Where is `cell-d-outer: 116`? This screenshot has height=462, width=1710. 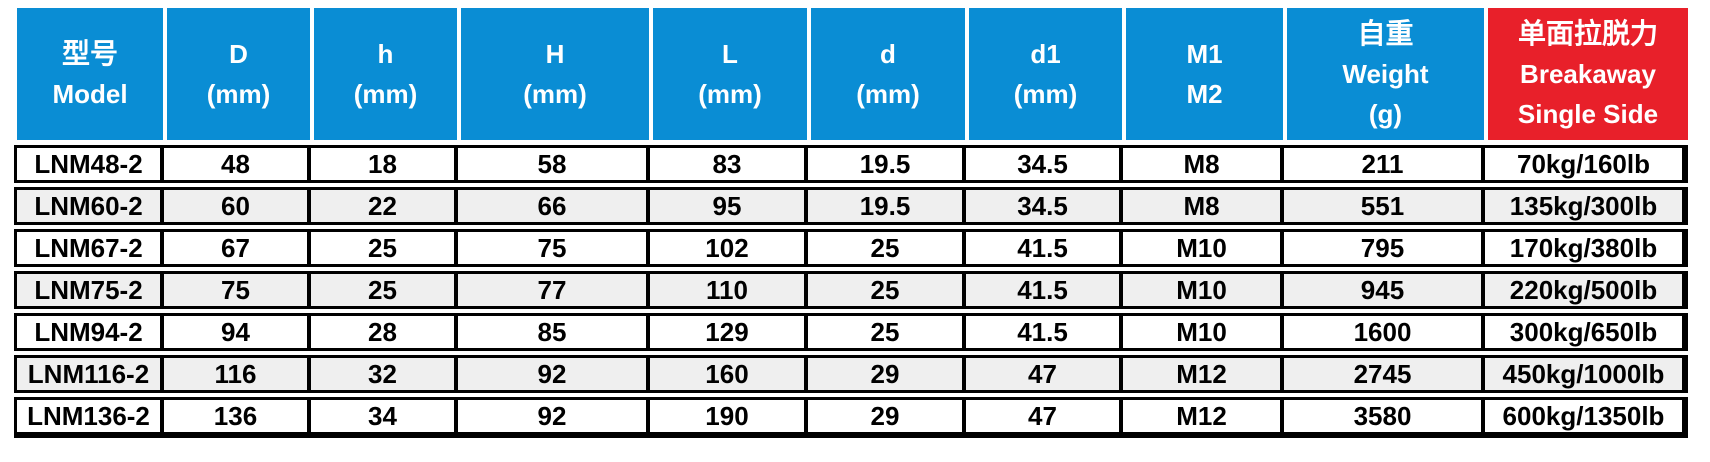 cell-d-outer: 116 is located at coordinates (235, 374).